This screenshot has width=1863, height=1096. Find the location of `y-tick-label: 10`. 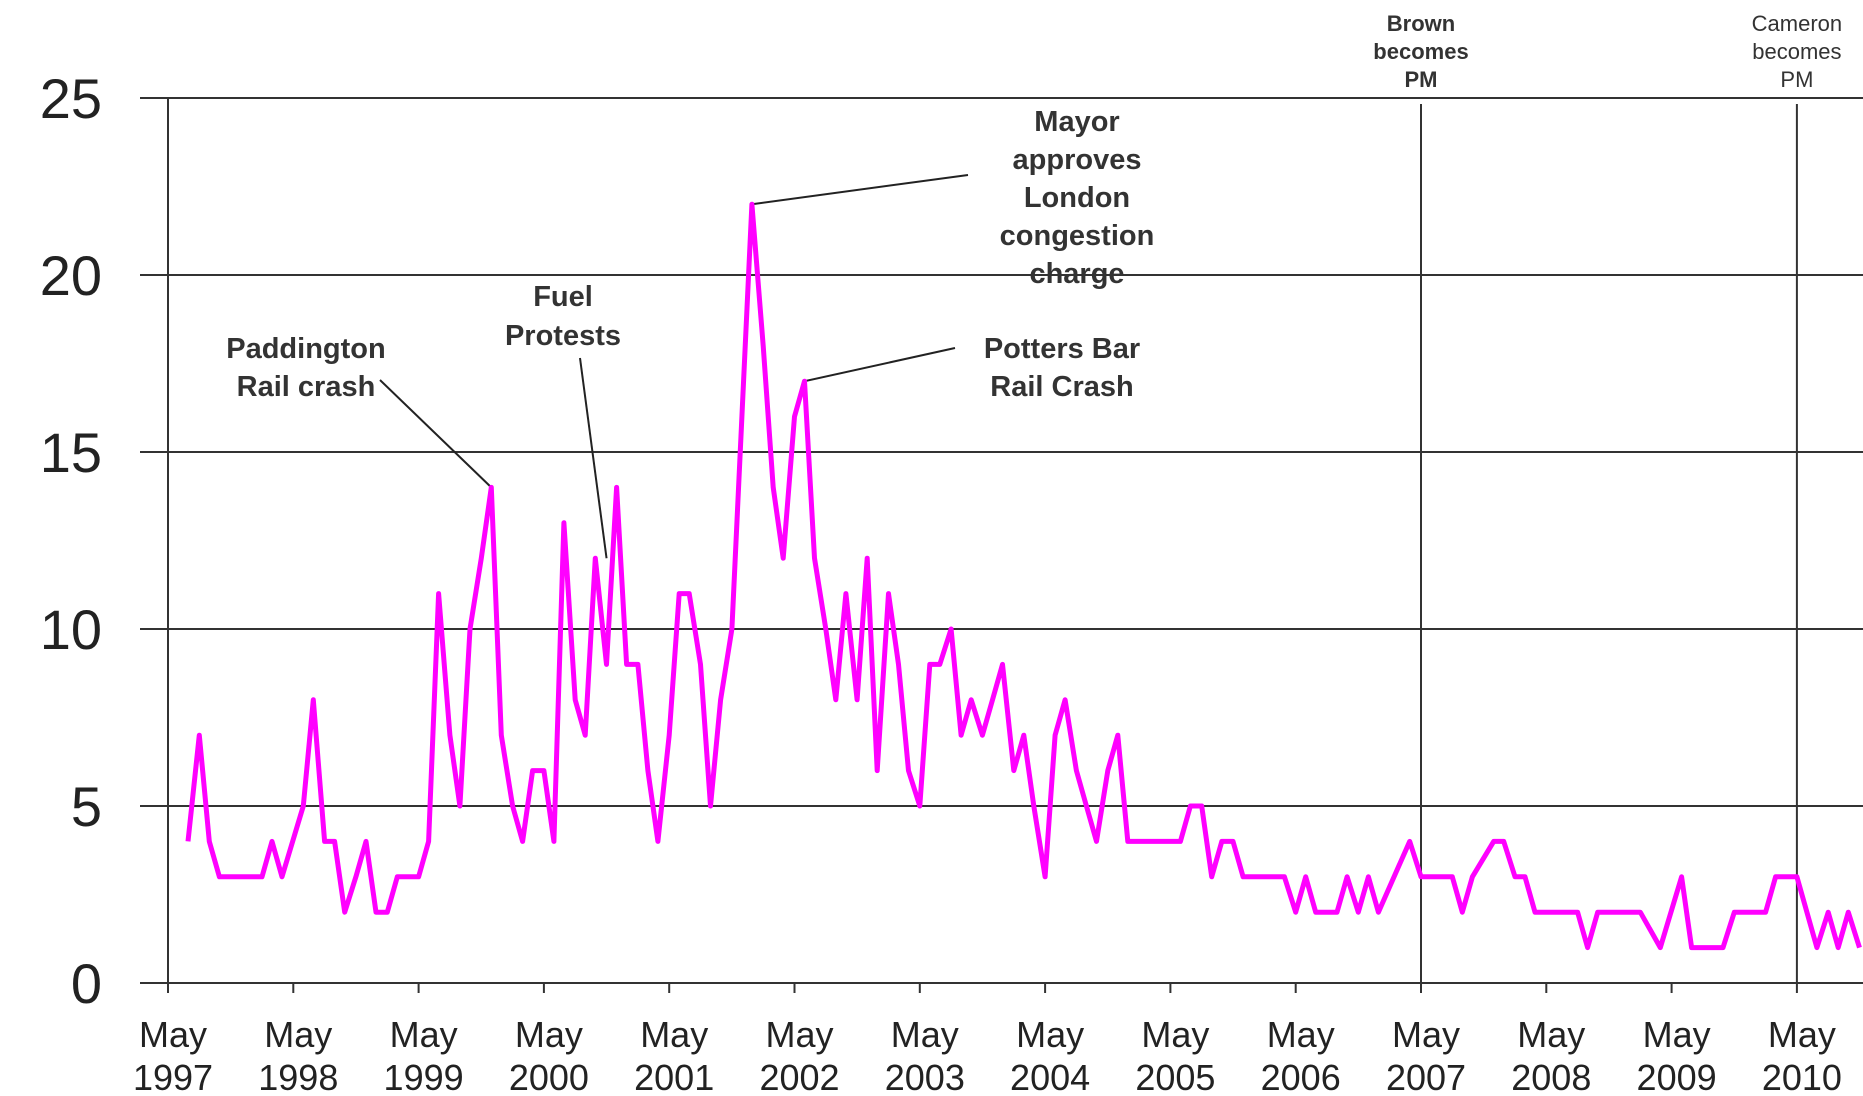

y-tick-label: 10 is located at coordinates (71, 629).